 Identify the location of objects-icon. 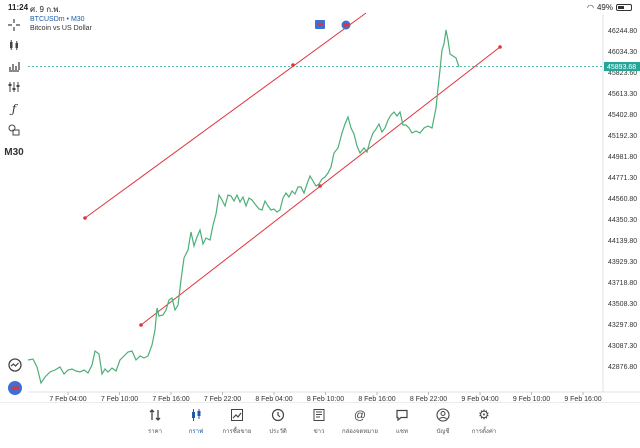
(14, 87).